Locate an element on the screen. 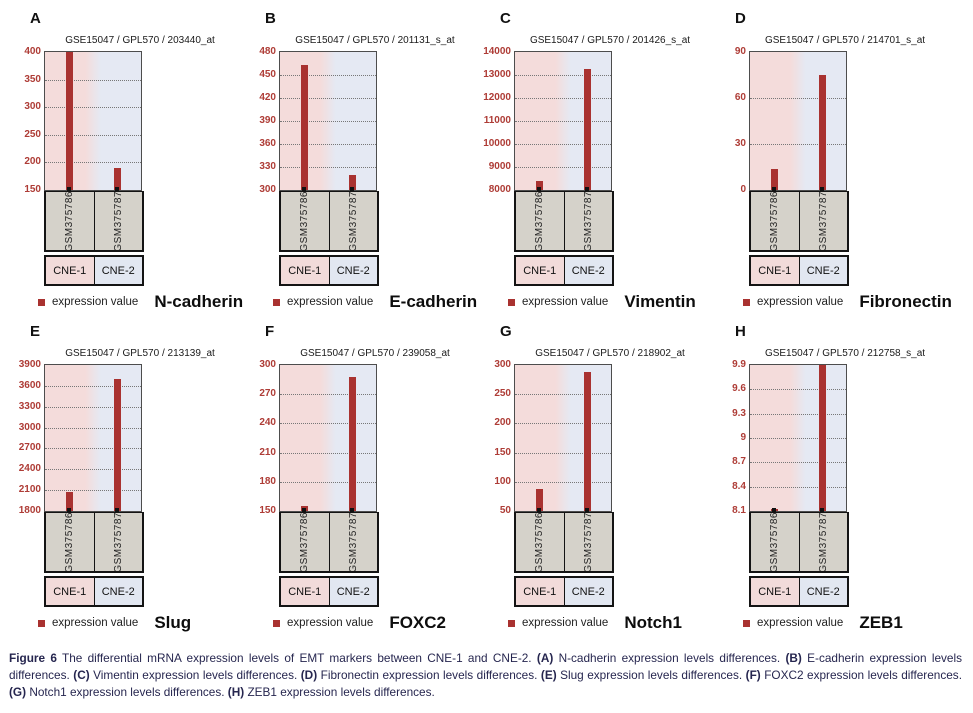 The height and width of the screenshot is (713, 973). y-axis-tick-label: 10000 is located at coordinates (497, 143).